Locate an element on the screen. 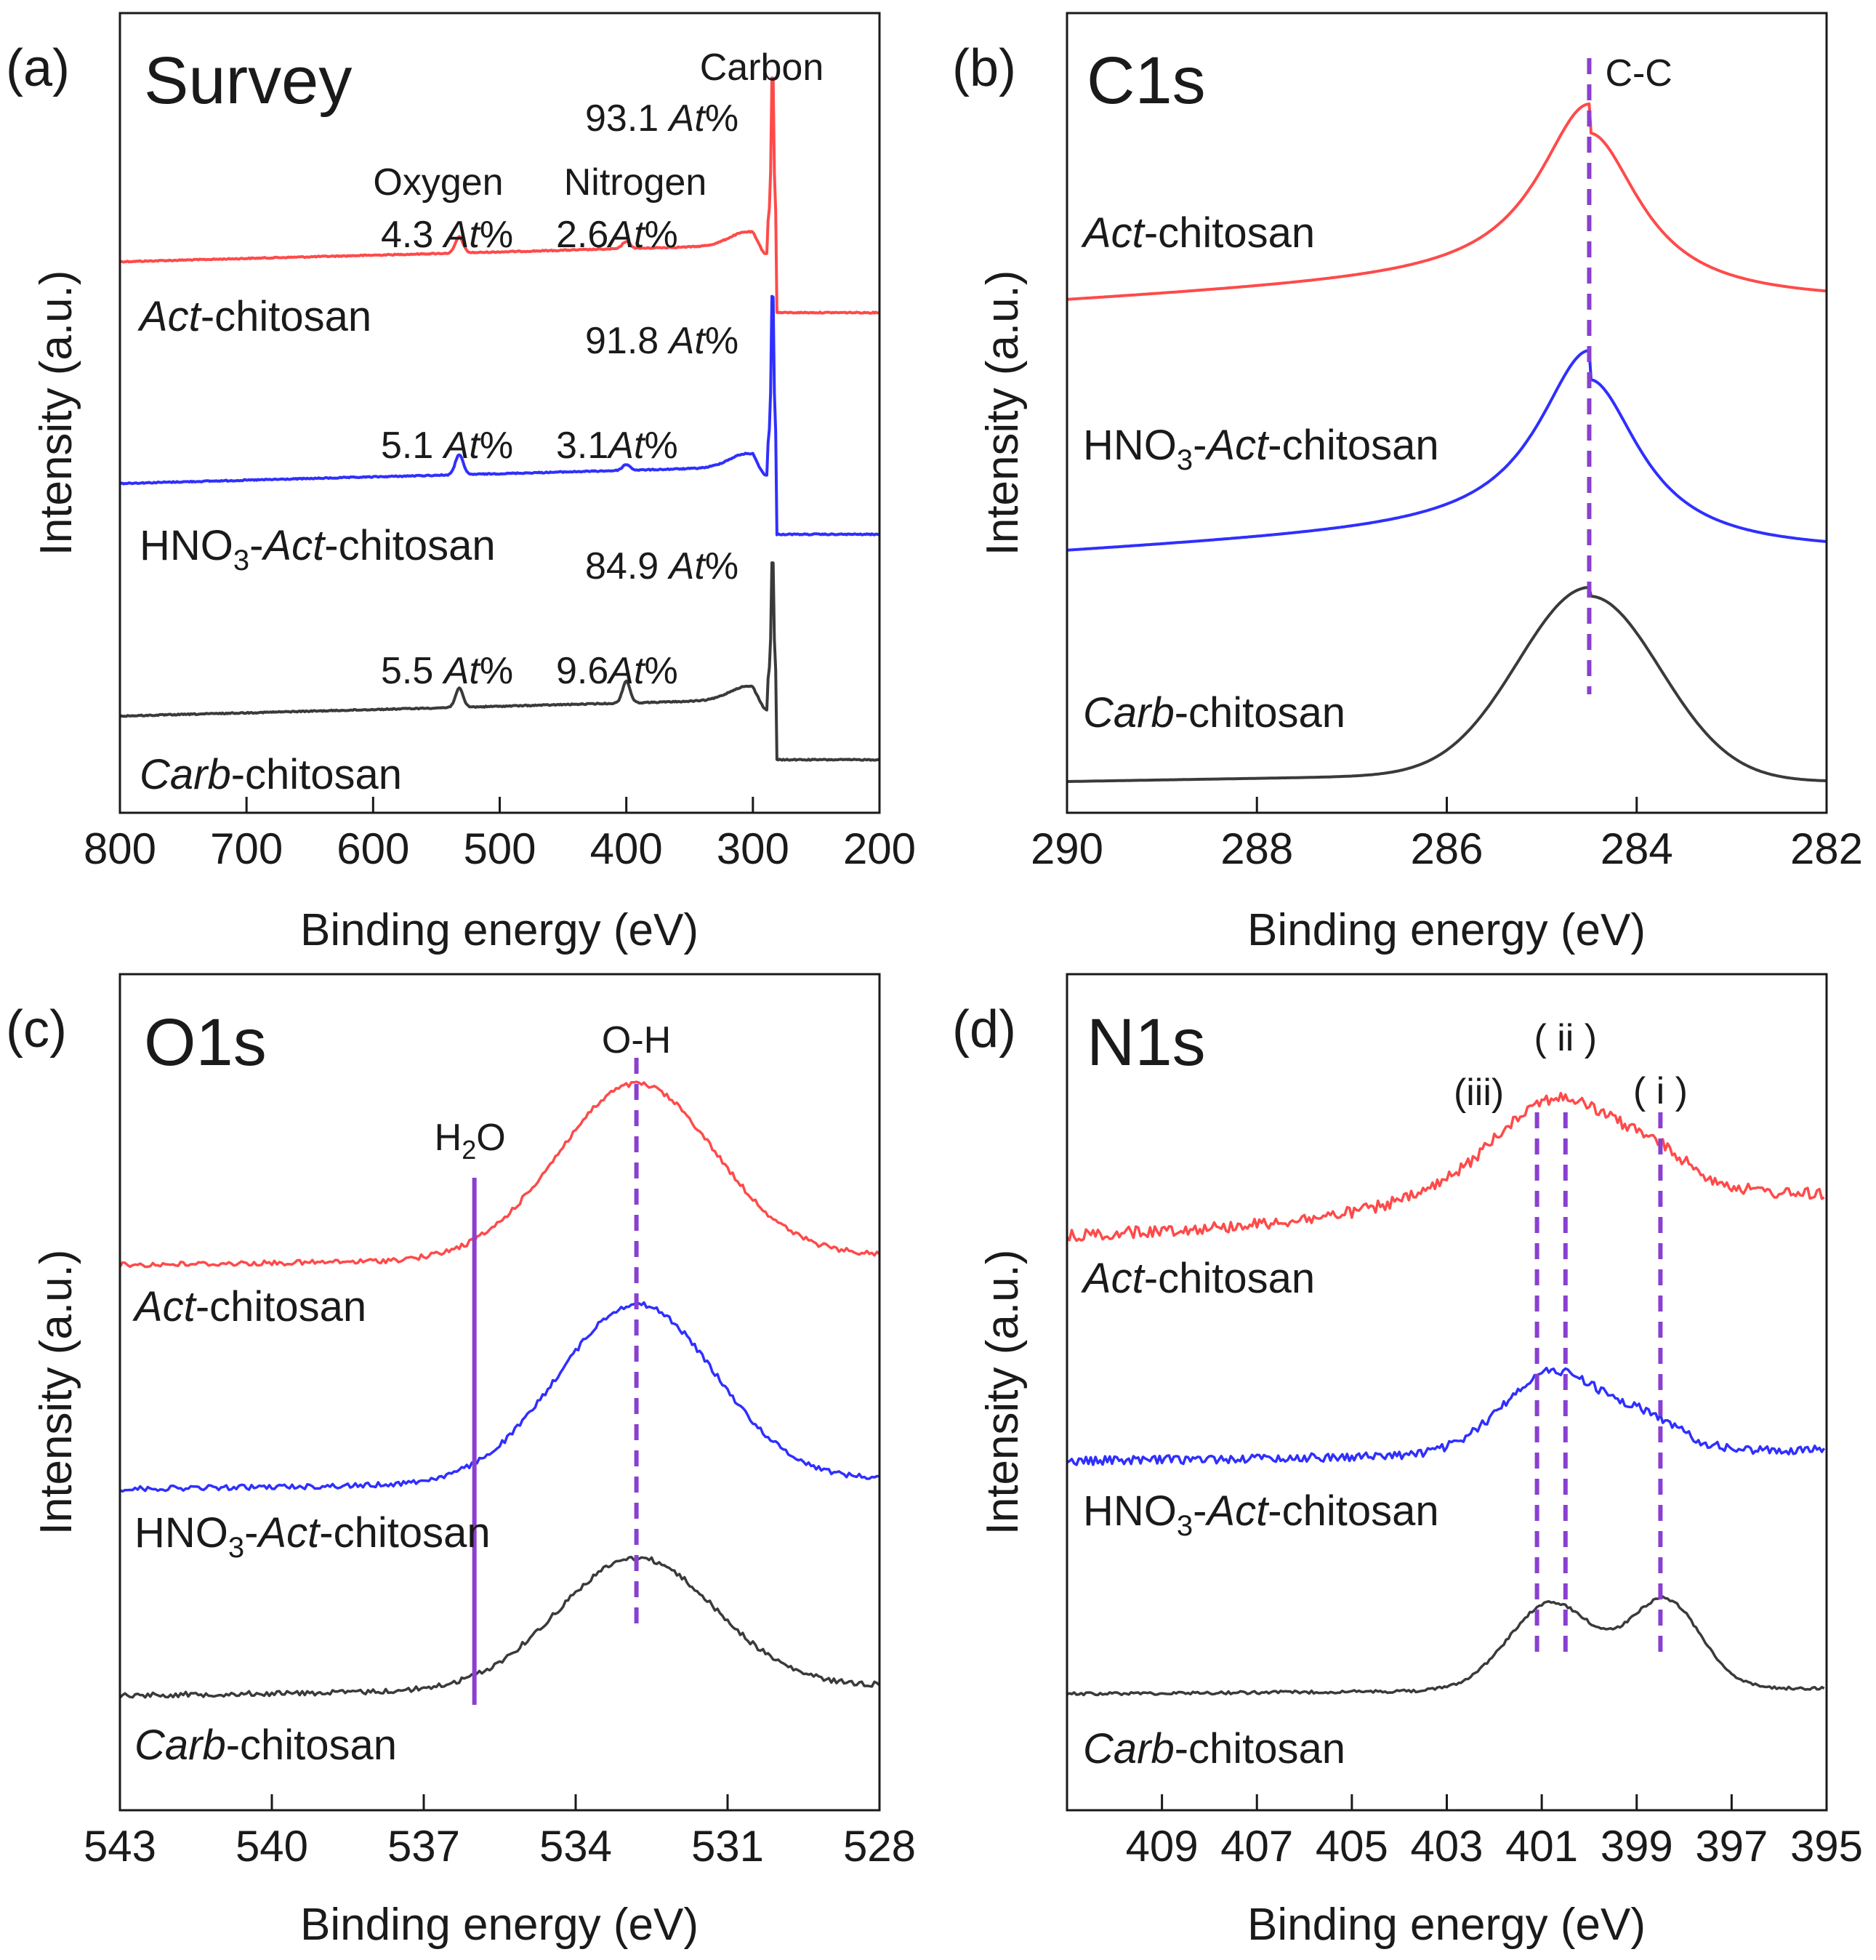 The image size is (1876, 1960). panel-b-series-label-hno3: HNO3-Act-chitosan is located at coordinates (1261, 449).